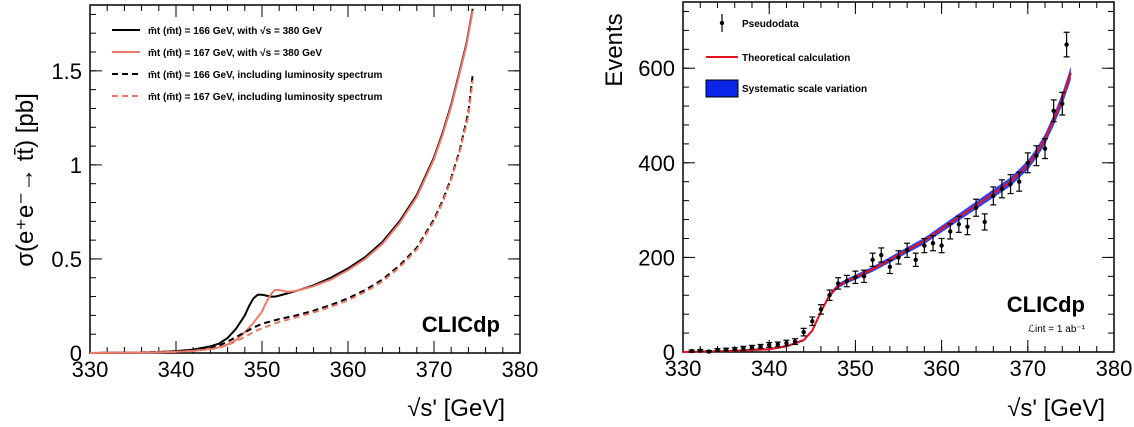 This screenshot has width=1134, height=427. What do you see at coordinates (941, 368) in the screenshot?
I see `right-x-tick-label: 360` at bounding box center [941, 368].